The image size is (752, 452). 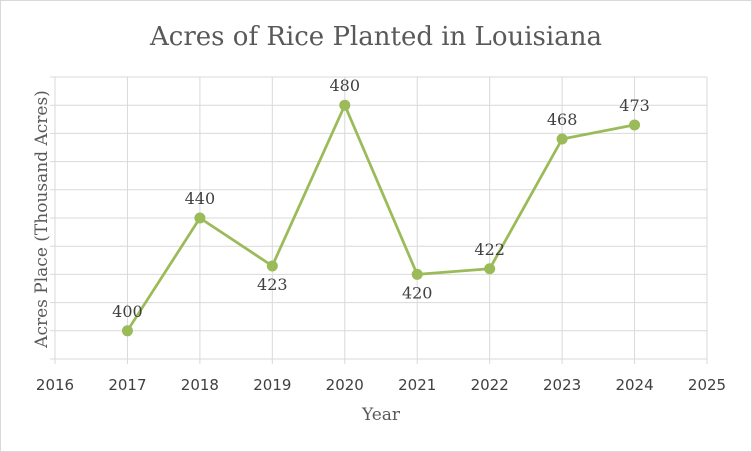 I want to click on x-tick-labels: 2016 2017 2018 2019 2020 2021 2022 2023 2024 2025, so click(x=381, y=385).